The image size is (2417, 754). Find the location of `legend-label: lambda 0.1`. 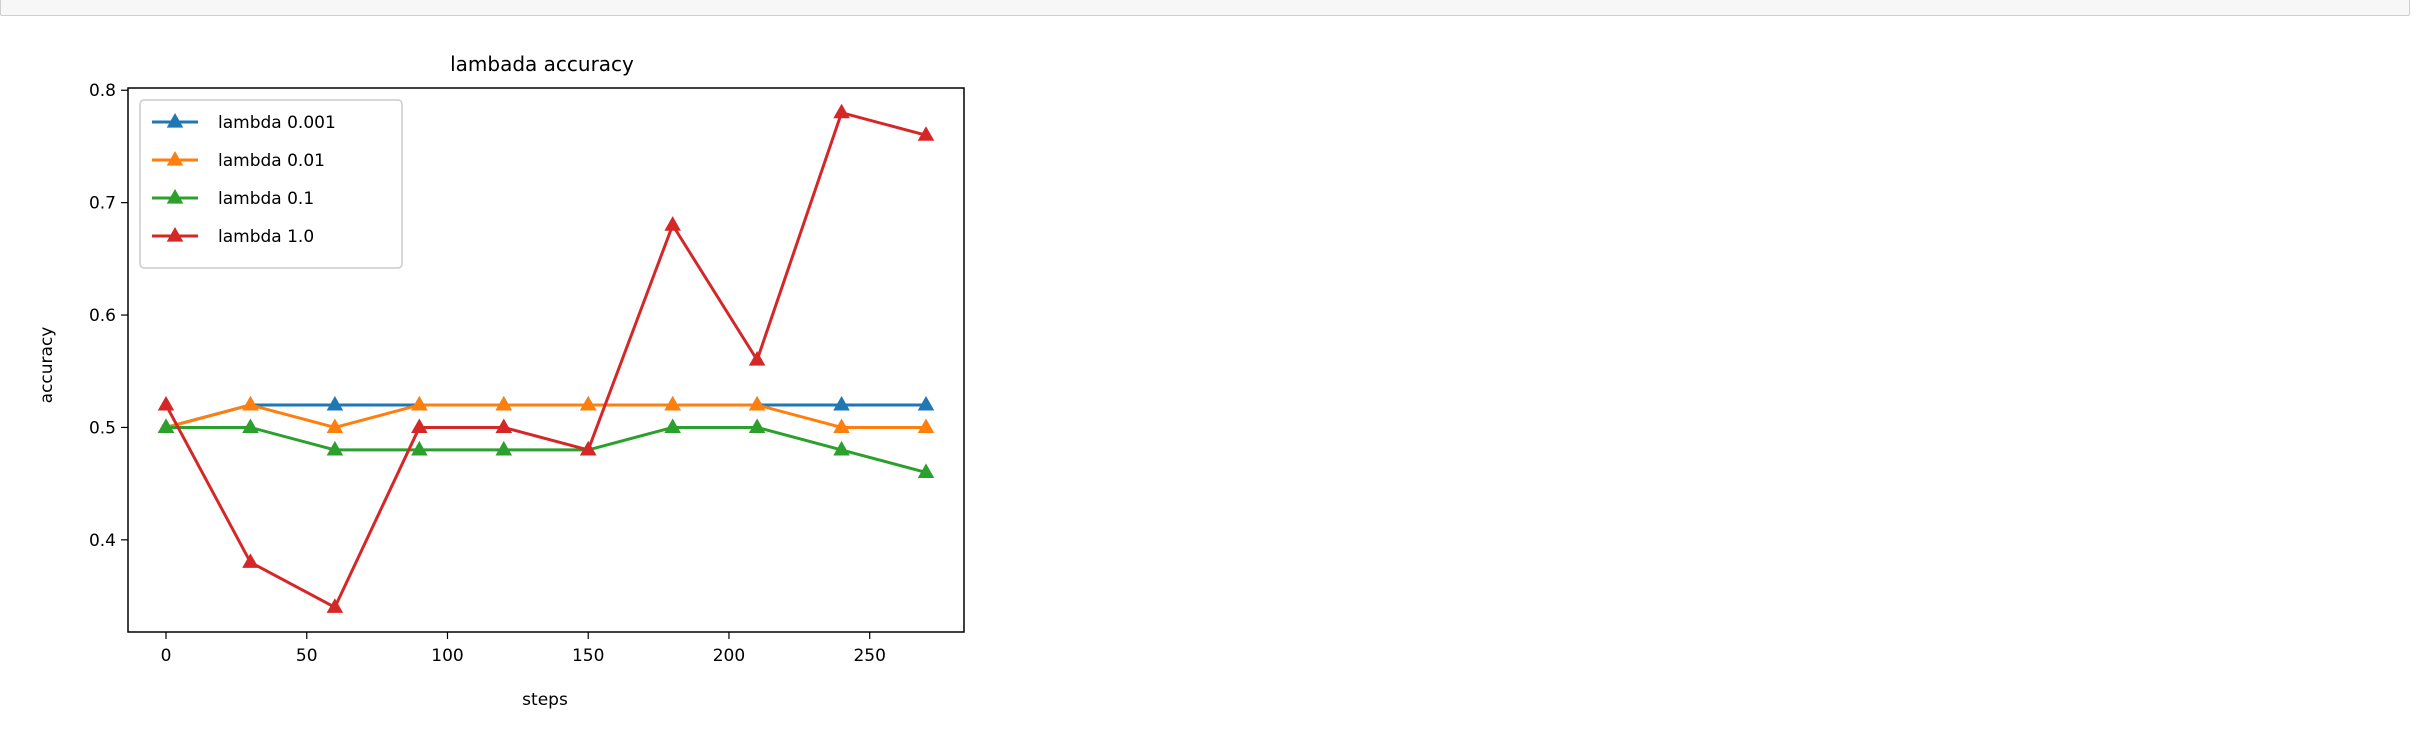

legend-label: lambda 0.1 is located at coordinates (266, 199).